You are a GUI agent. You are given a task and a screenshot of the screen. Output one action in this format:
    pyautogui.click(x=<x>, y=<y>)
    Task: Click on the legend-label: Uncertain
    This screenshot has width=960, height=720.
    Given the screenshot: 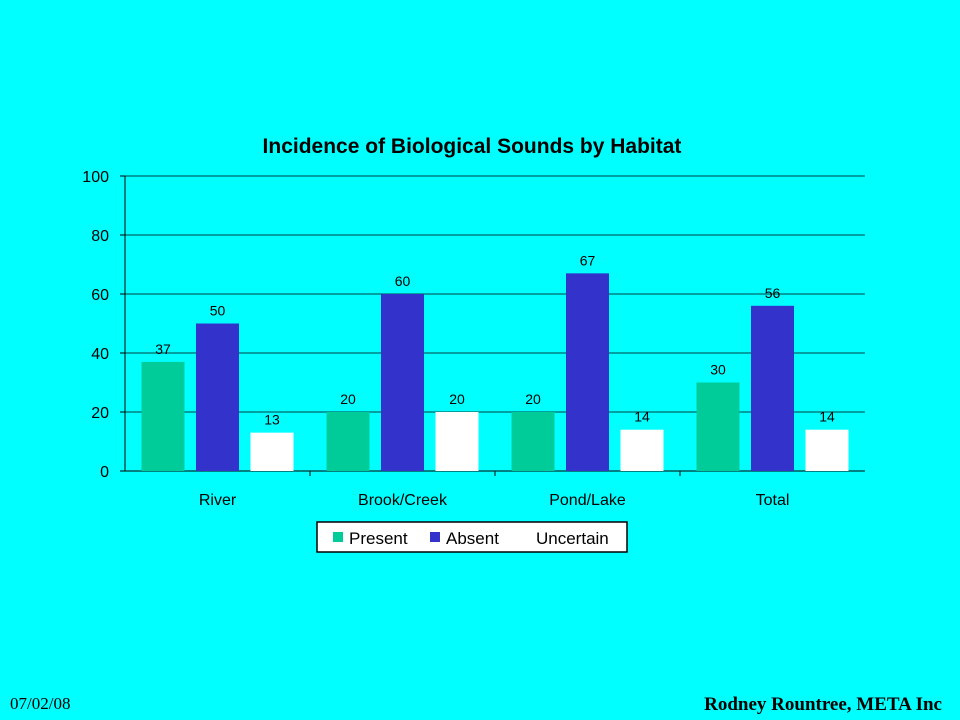 What is the action you would take?
    pyautogui.click(x=572, y=538)
    